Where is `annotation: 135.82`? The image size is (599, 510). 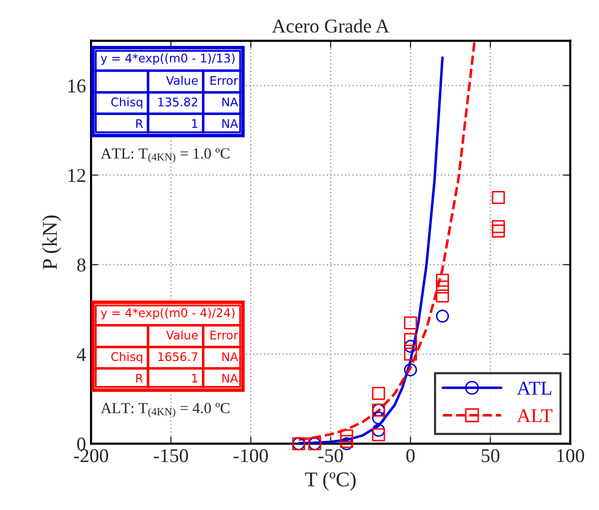
annotation: 135.82 is located at coordinates (178, 102).